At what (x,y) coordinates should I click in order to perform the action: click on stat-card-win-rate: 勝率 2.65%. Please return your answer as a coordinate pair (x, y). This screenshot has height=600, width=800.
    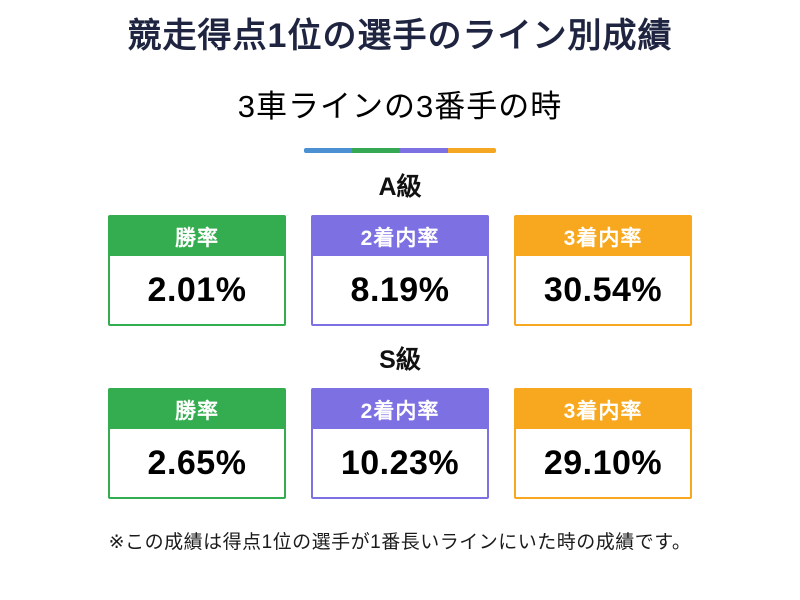
    Looking at the image, I should click on (197, 444).